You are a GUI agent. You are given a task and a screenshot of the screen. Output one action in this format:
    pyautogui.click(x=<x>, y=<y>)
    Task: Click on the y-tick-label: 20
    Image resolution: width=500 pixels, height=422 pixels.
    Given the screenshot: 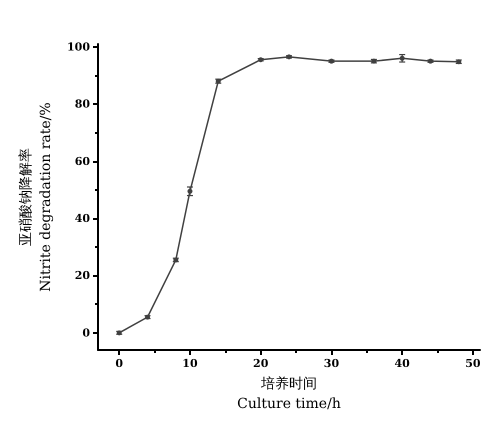 What is the action you would take?
    pyautogui.click(x=82, y=275)
    